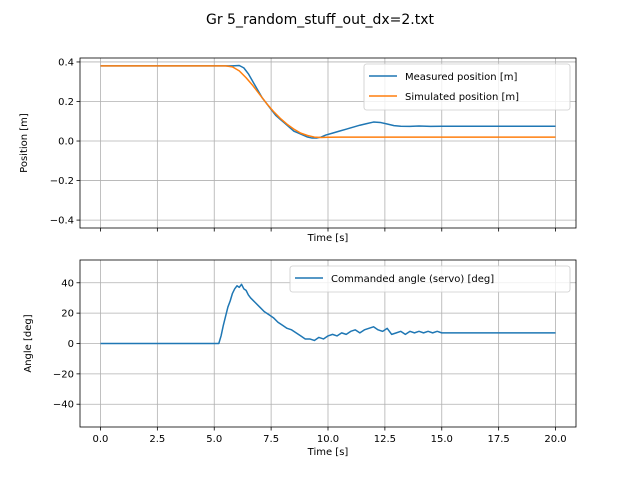 The height and width of the screenshot is (484, 640). Describe the element at coordinates (214, 439) in the screenshot. I see `x-tick-label: 5.0` at that location.